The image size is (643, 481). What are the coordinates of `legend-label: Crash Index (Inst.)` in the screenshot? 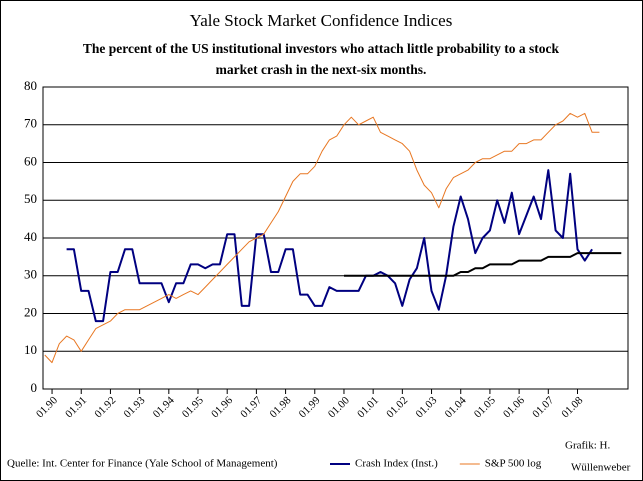 It's located at (396, 464).